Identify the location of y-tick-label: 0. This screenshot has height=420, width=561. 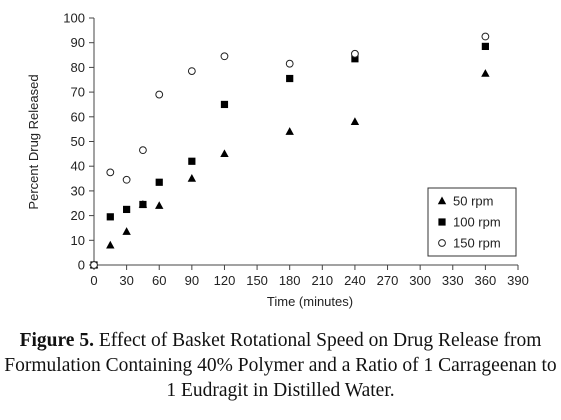
(81, 265).